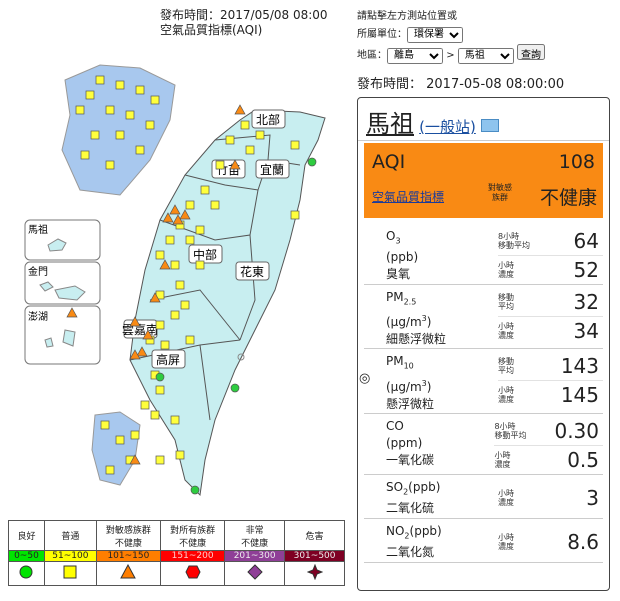 This screenshot has height=601, width=620. What do you see at coordinates (568, 198) in the screenshot?
I see `aqi-status: 不健康` at bounding box center [568, 198].